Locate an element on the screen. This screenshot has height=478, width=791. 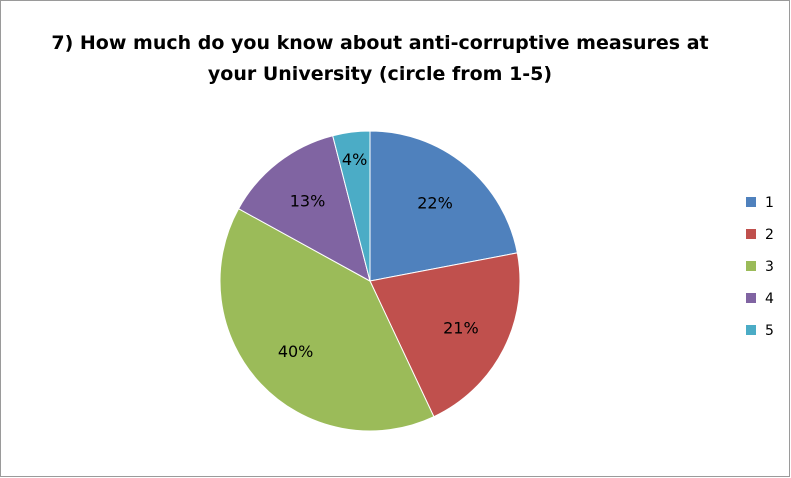
legend-label-3: 3 is located at coordinates (769, 267).